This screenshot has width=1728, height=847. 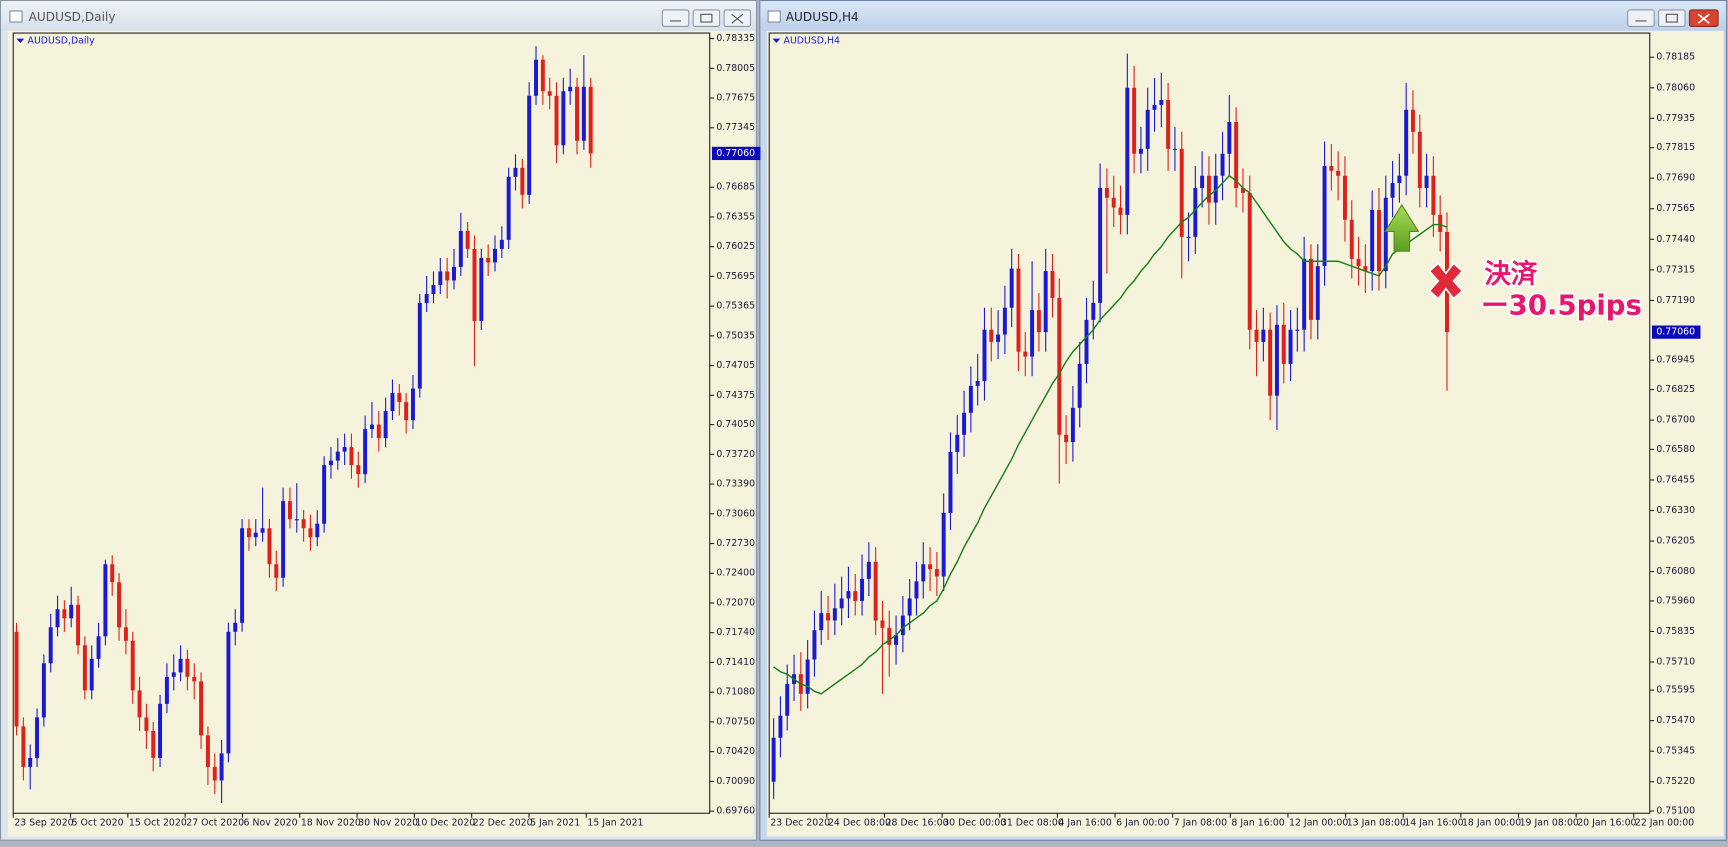 I want to click on x-tick-label: 22 Dec 2020, so click(x=503, y=823).